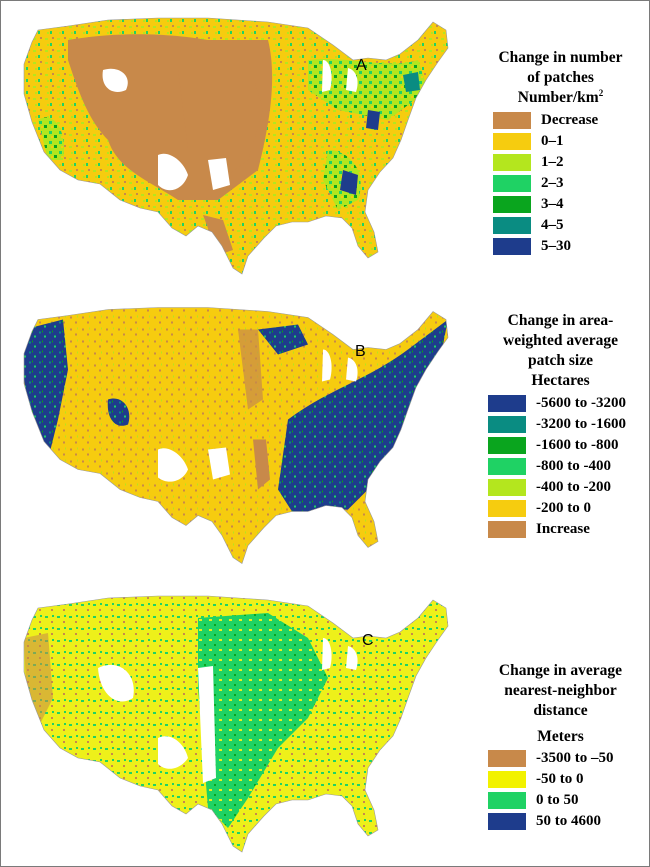  I want to click on legend-label: Decrease, so click(570, 120).